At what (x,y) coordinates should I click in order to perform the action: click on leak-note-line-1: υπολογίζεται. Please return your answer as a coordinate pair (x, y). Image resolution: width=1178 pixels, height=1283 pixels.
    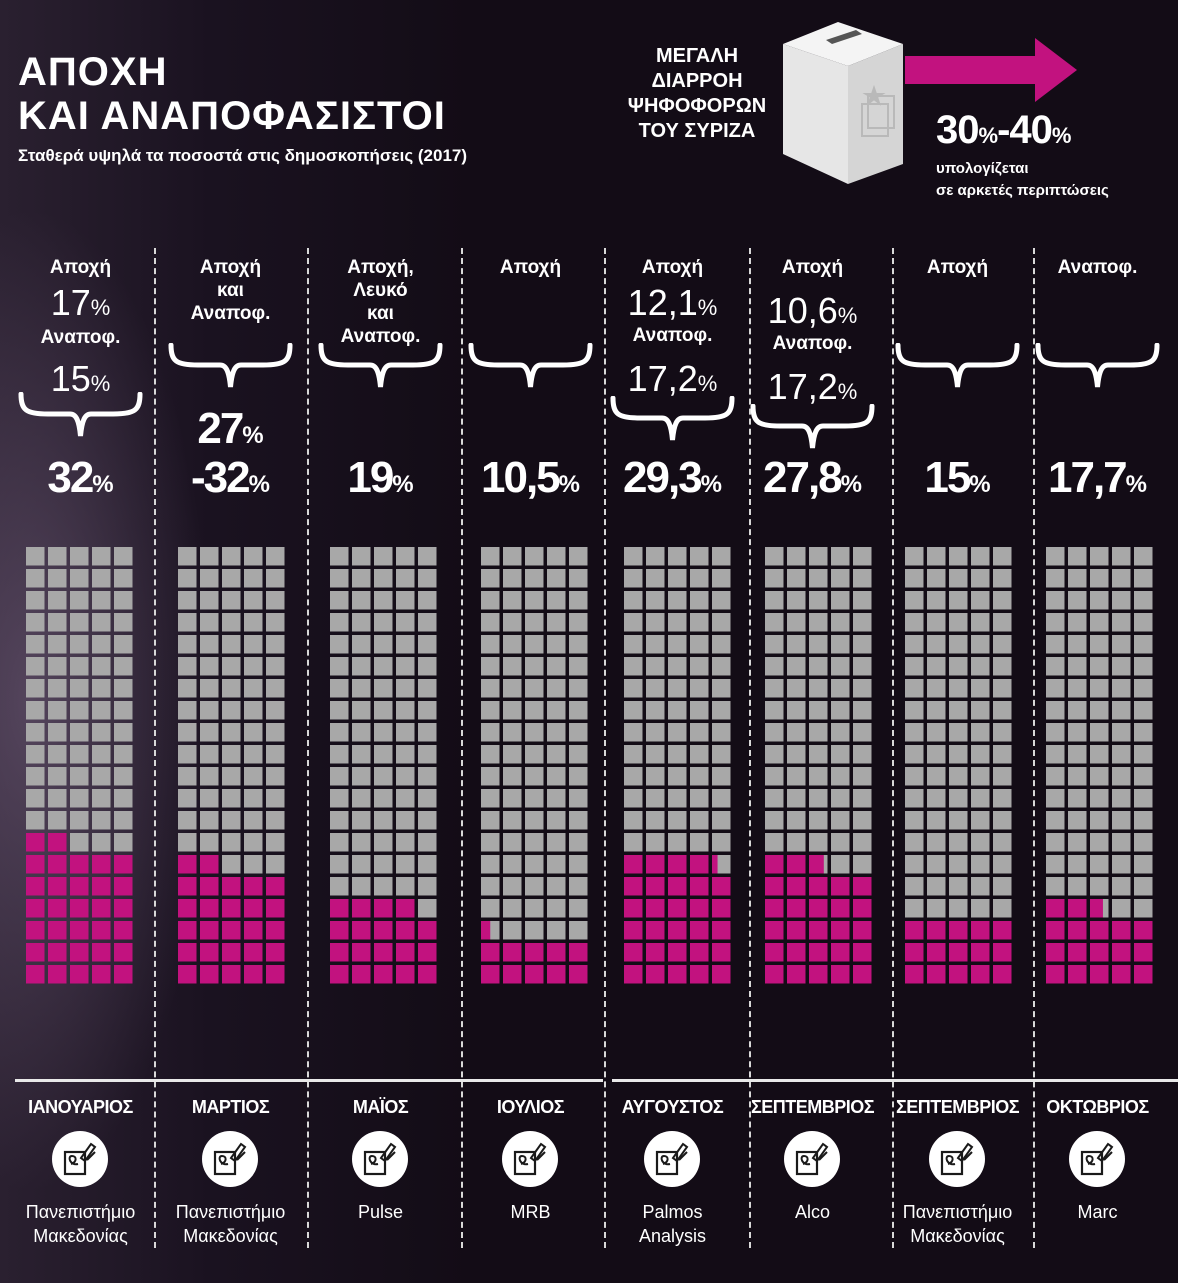
    Looking at the image, I should click on (982, 168).